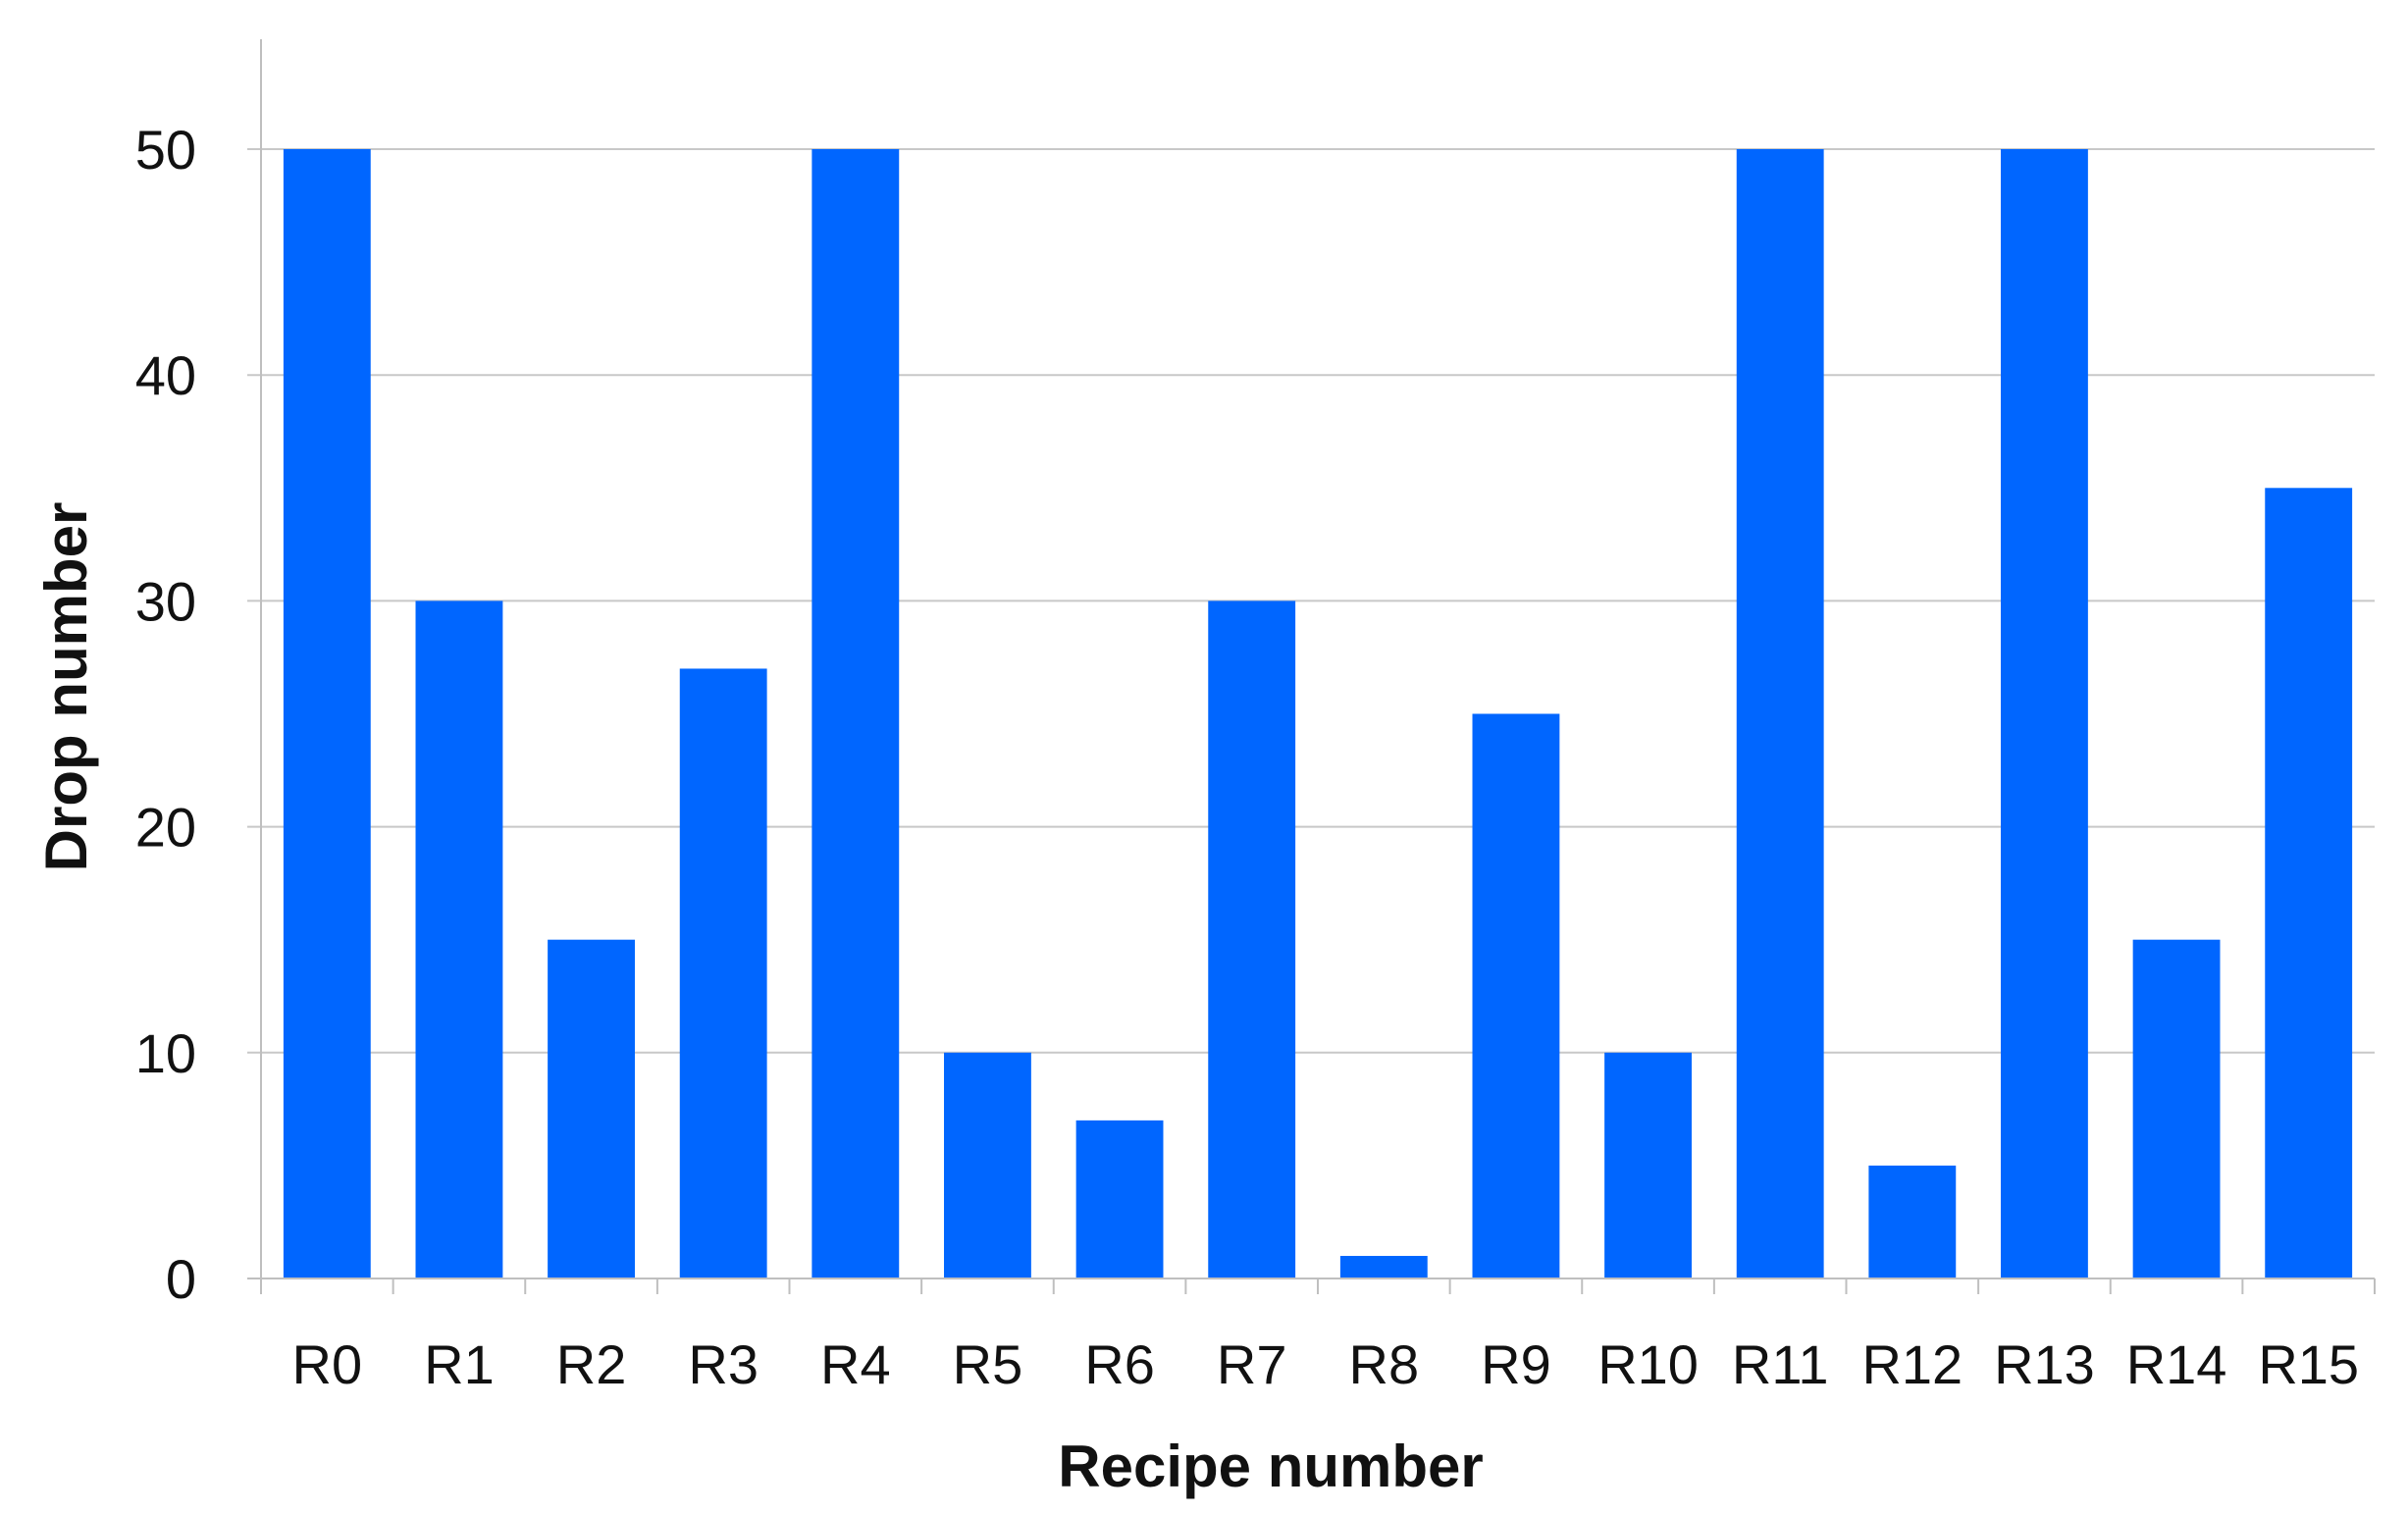 The image size is (2408, 1513). I want to click on x-tick-label: R13, so click(2044, 1364).